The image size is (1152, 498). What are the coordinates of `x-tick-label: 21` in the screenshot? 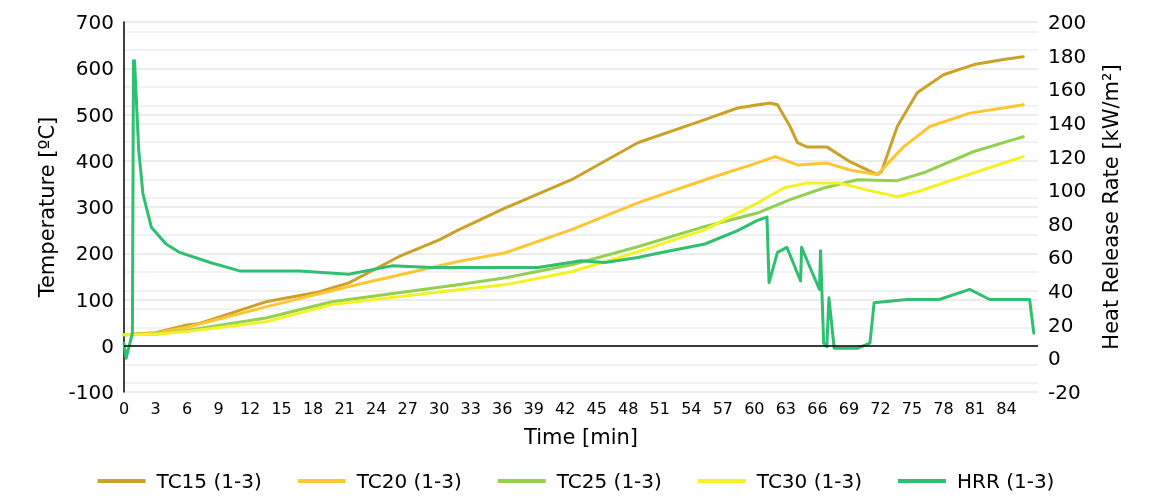 It's located at (344, 408).